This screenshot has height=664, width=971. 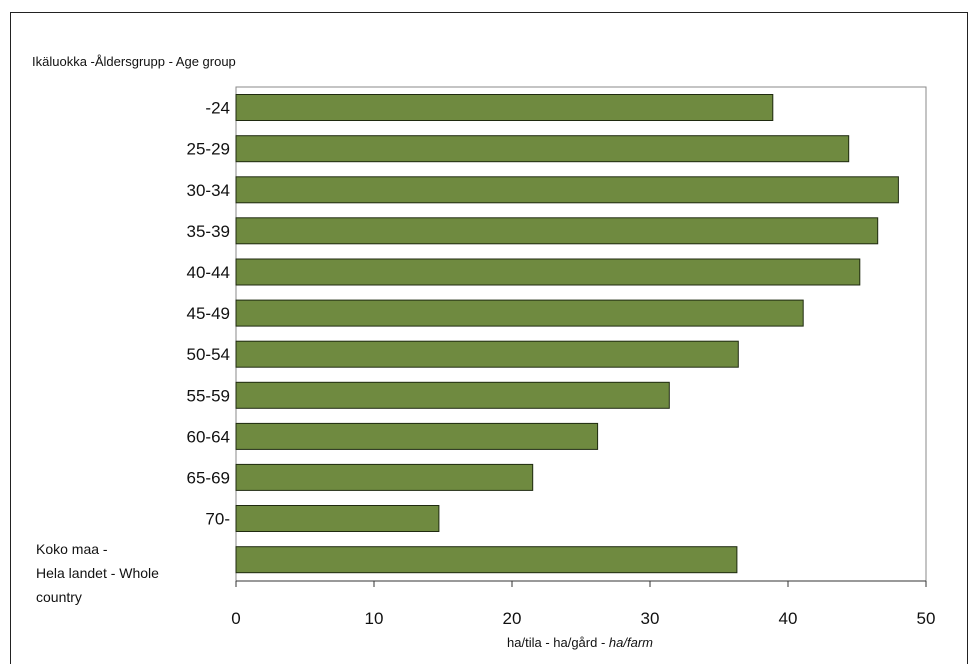 I want to click on bar-70-, so click(x=337, y=518).